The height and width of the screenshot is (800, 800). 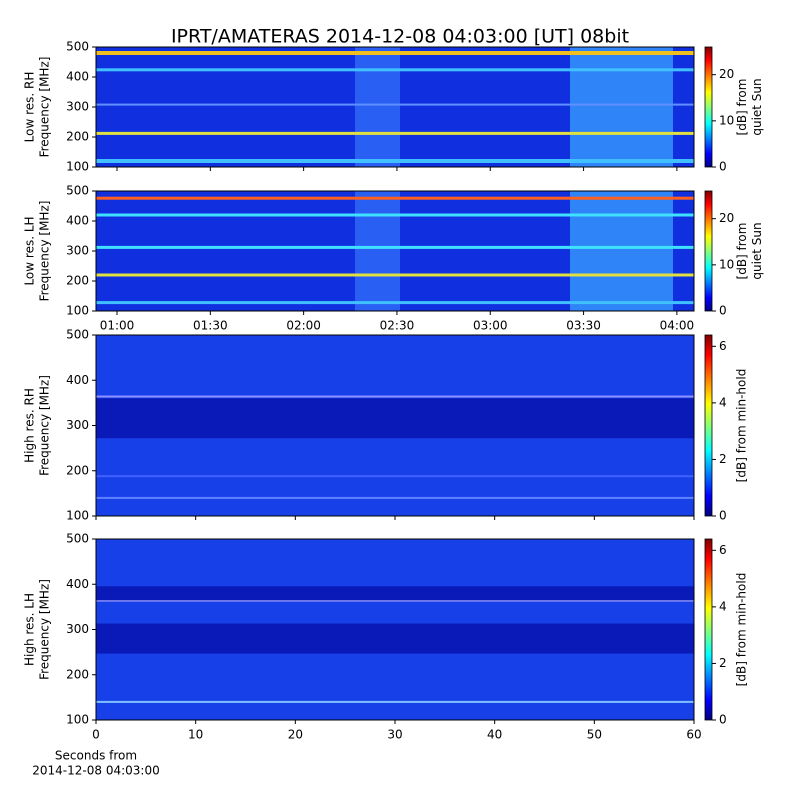 I want to click on x-tick-label: 0, so click(x=96, y=735).